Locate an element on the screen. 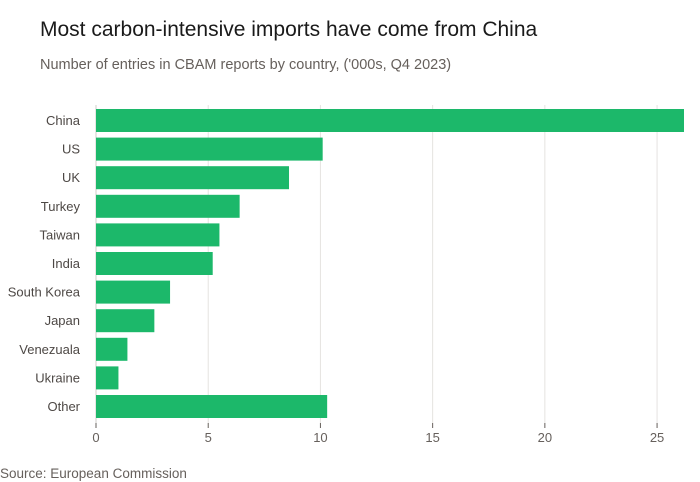 The image size is (700, 482). x-tick-label: 20 is located at coordinates (545, 437).